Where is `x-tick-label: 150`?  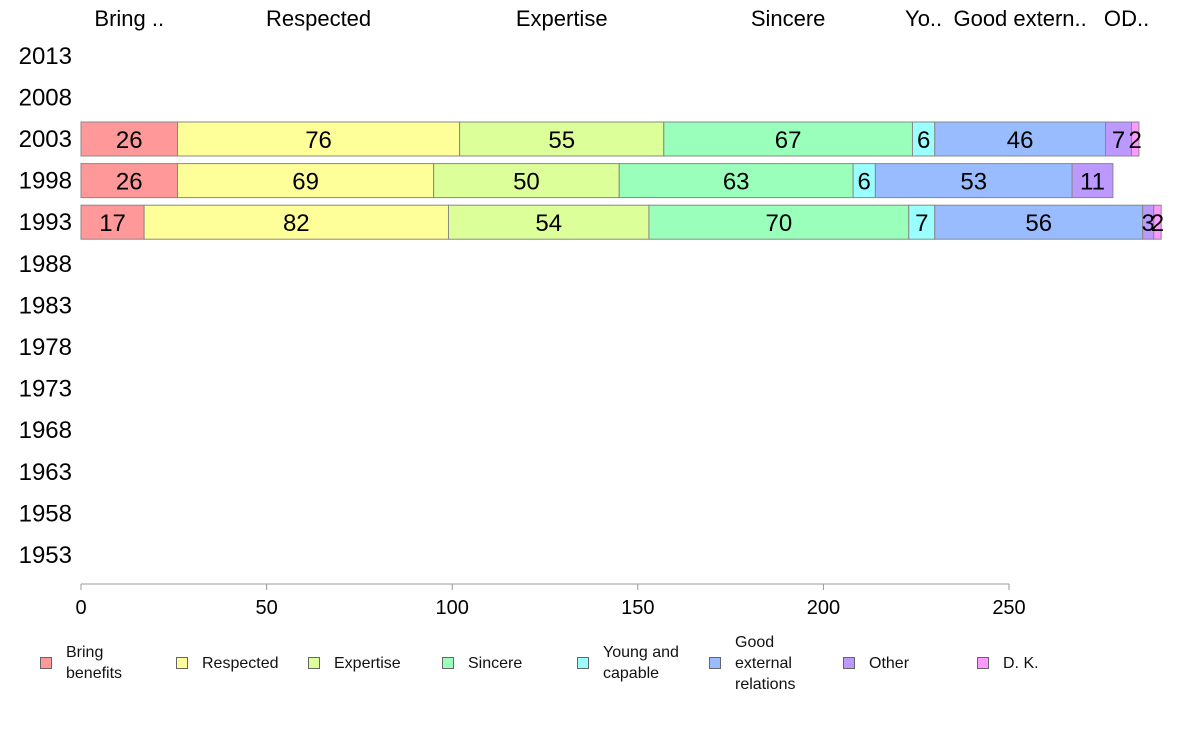
x-tick-label: 150 is located at coordinates (637, 608).